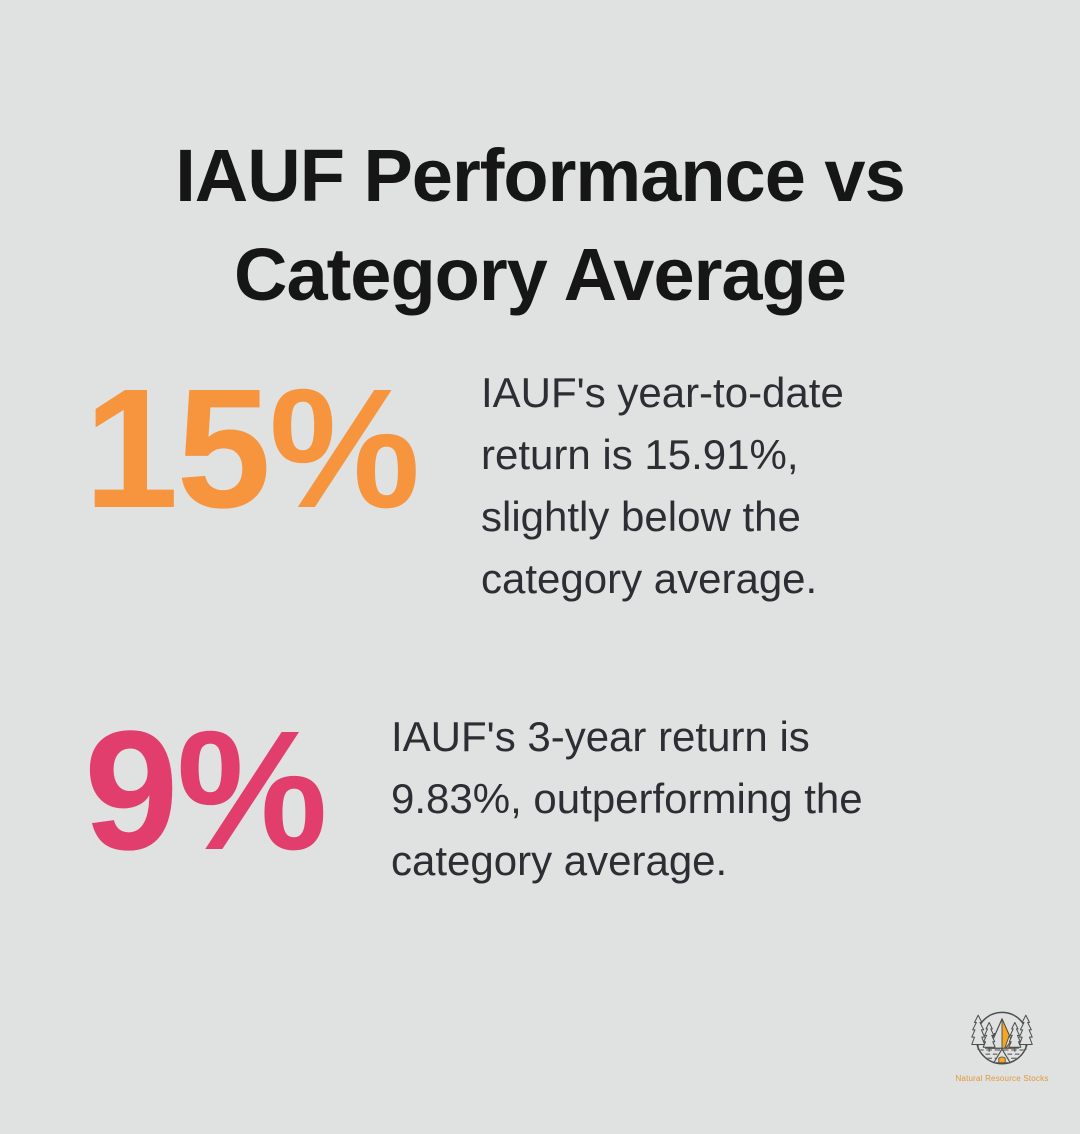 The image size is (1080, 1134). What do you see at coordinates (1002, 1039) in the screenshot?
I see `mountain-forest-emblem-icon` at bounding box center [1002, 1039].